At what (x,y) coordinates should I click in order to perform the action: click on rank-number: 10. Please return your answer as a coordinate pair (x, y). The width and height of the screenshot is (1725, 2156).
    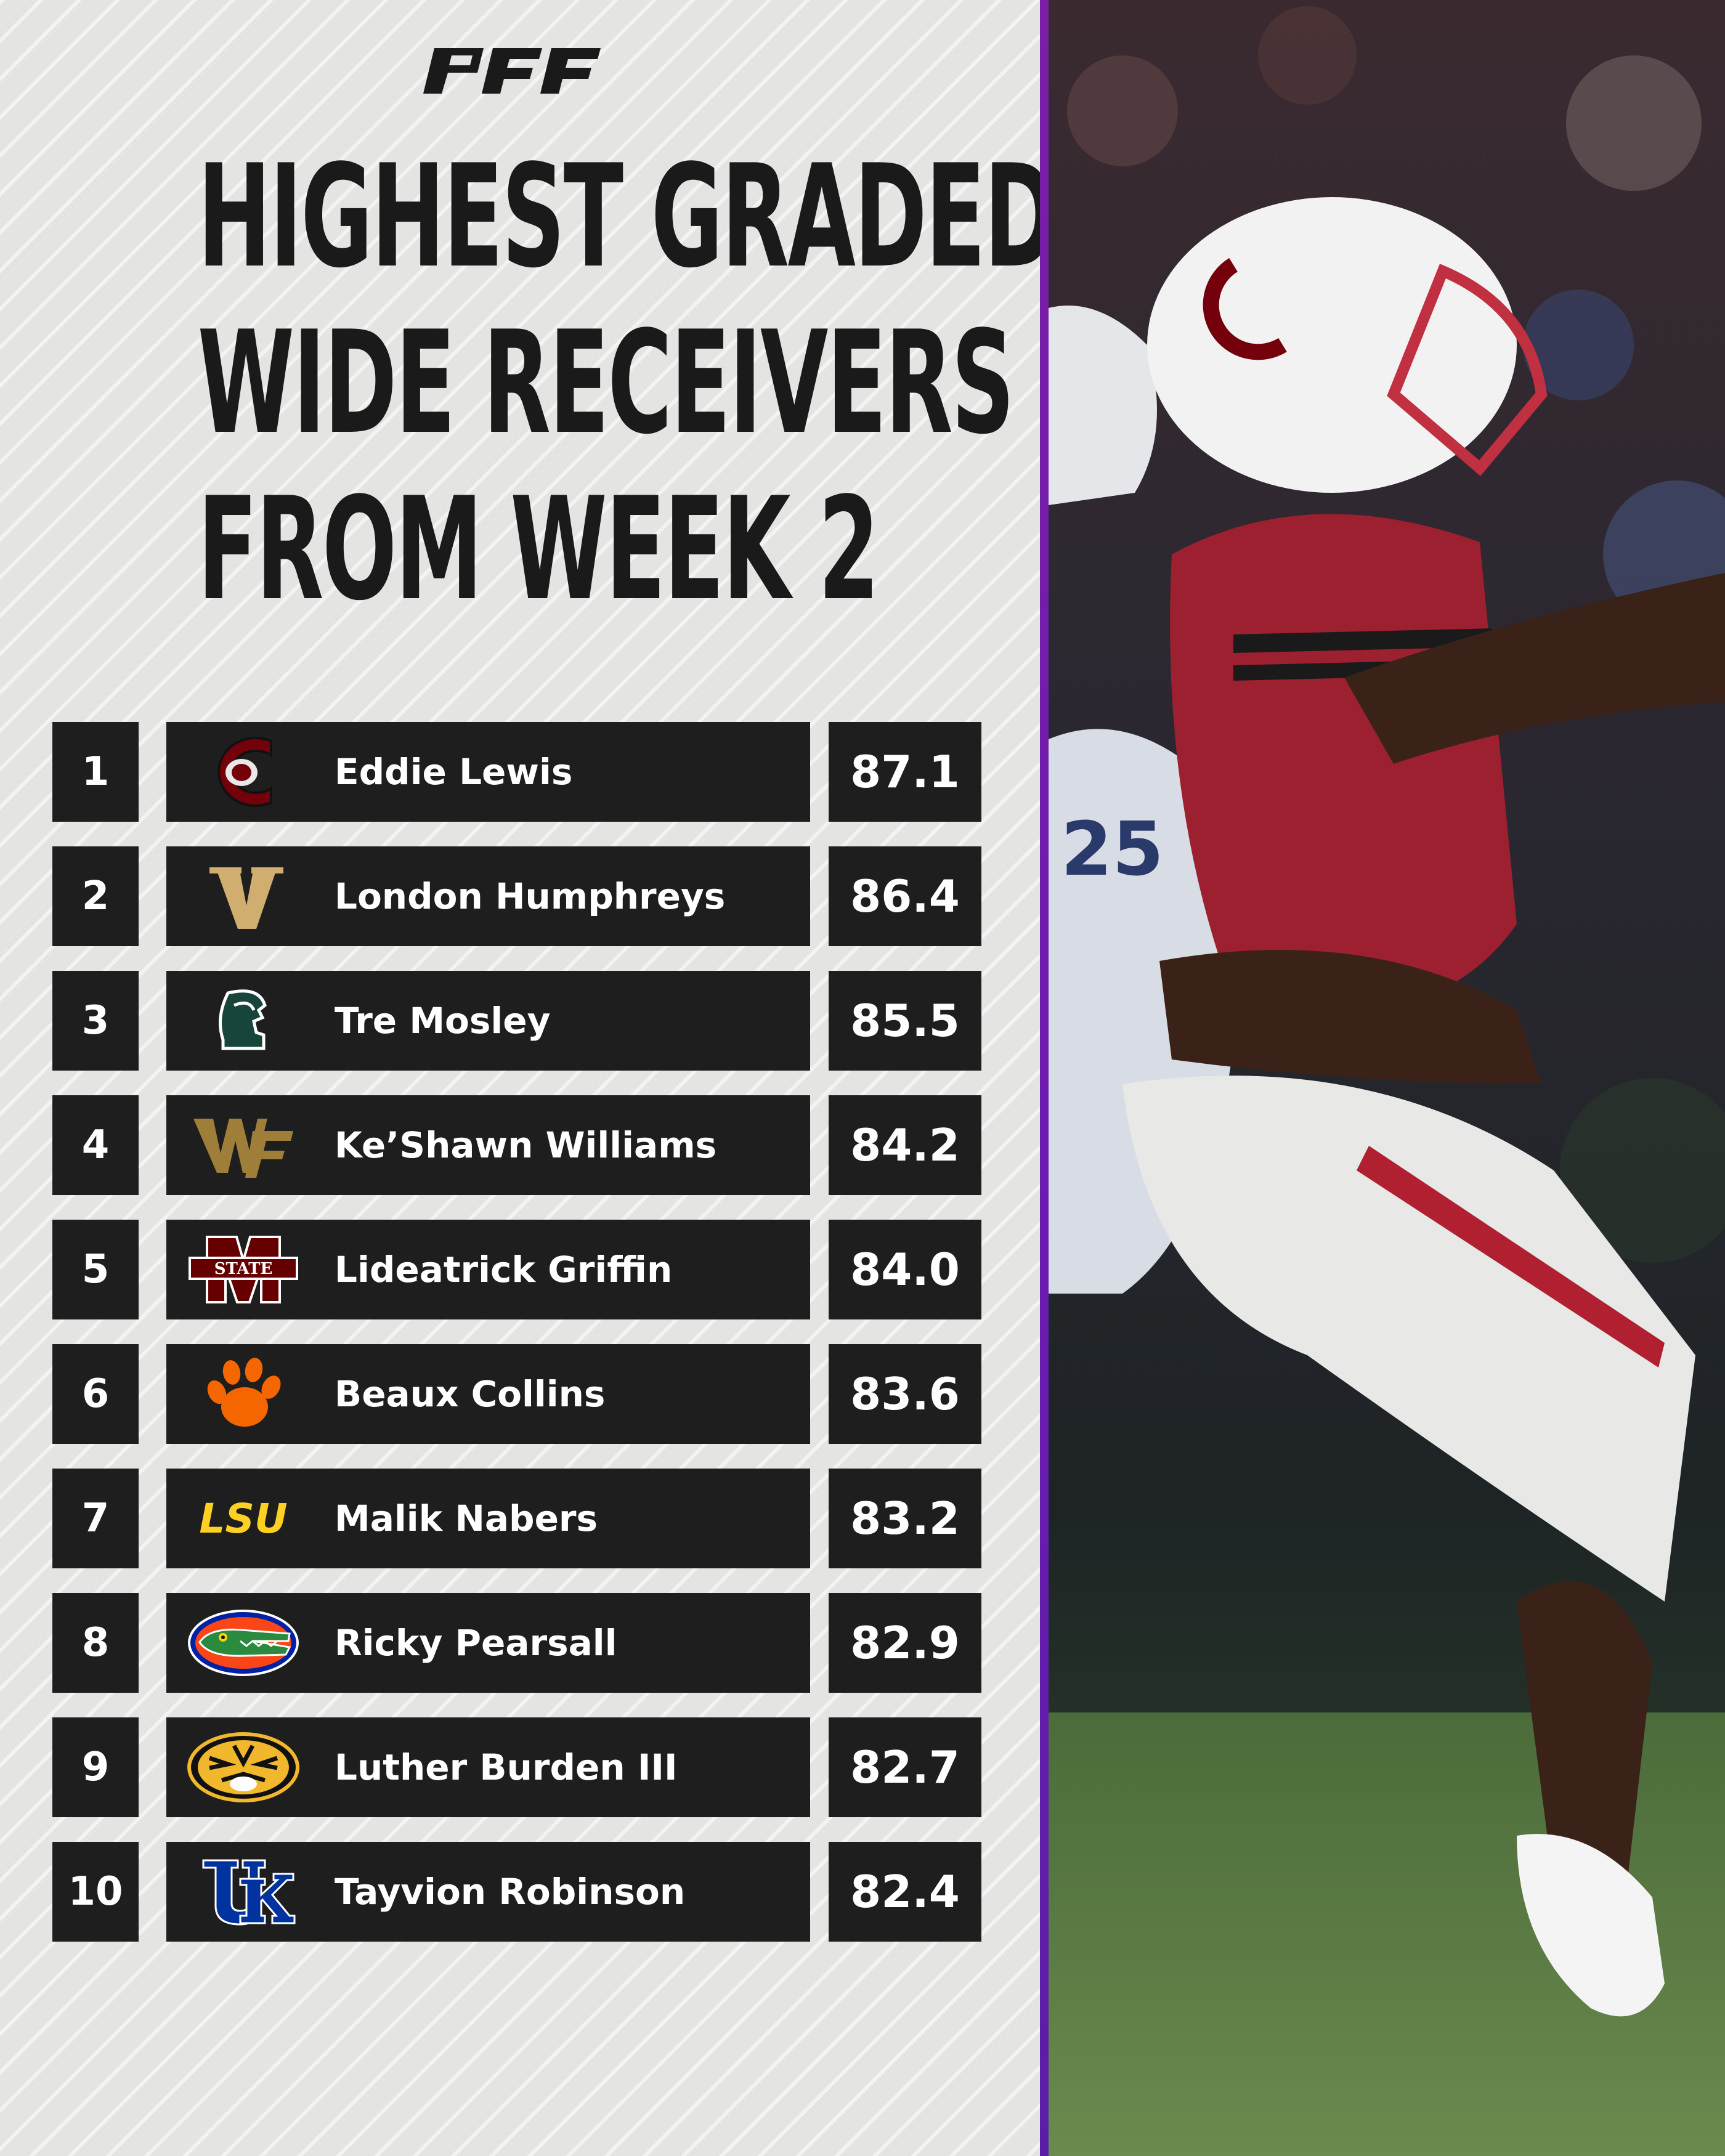
    Looking at the image, I should click on (95, 1892).